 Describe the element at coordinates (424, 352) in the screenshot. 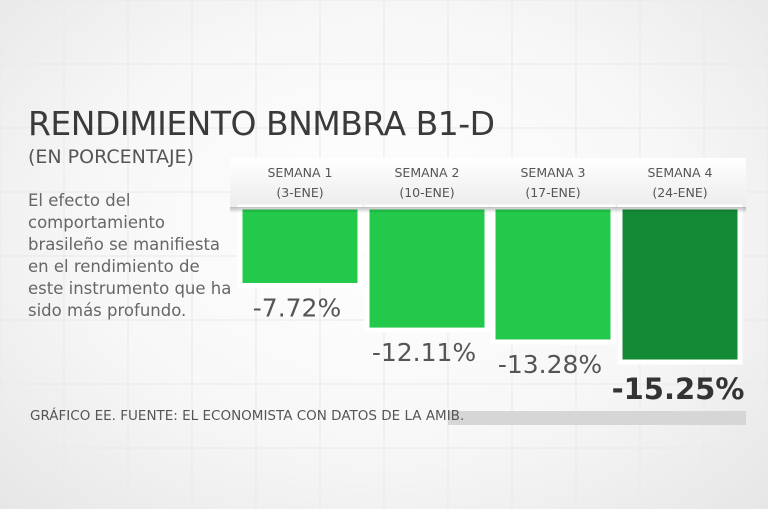

I see `value-label-2: -12.11%` at that location.